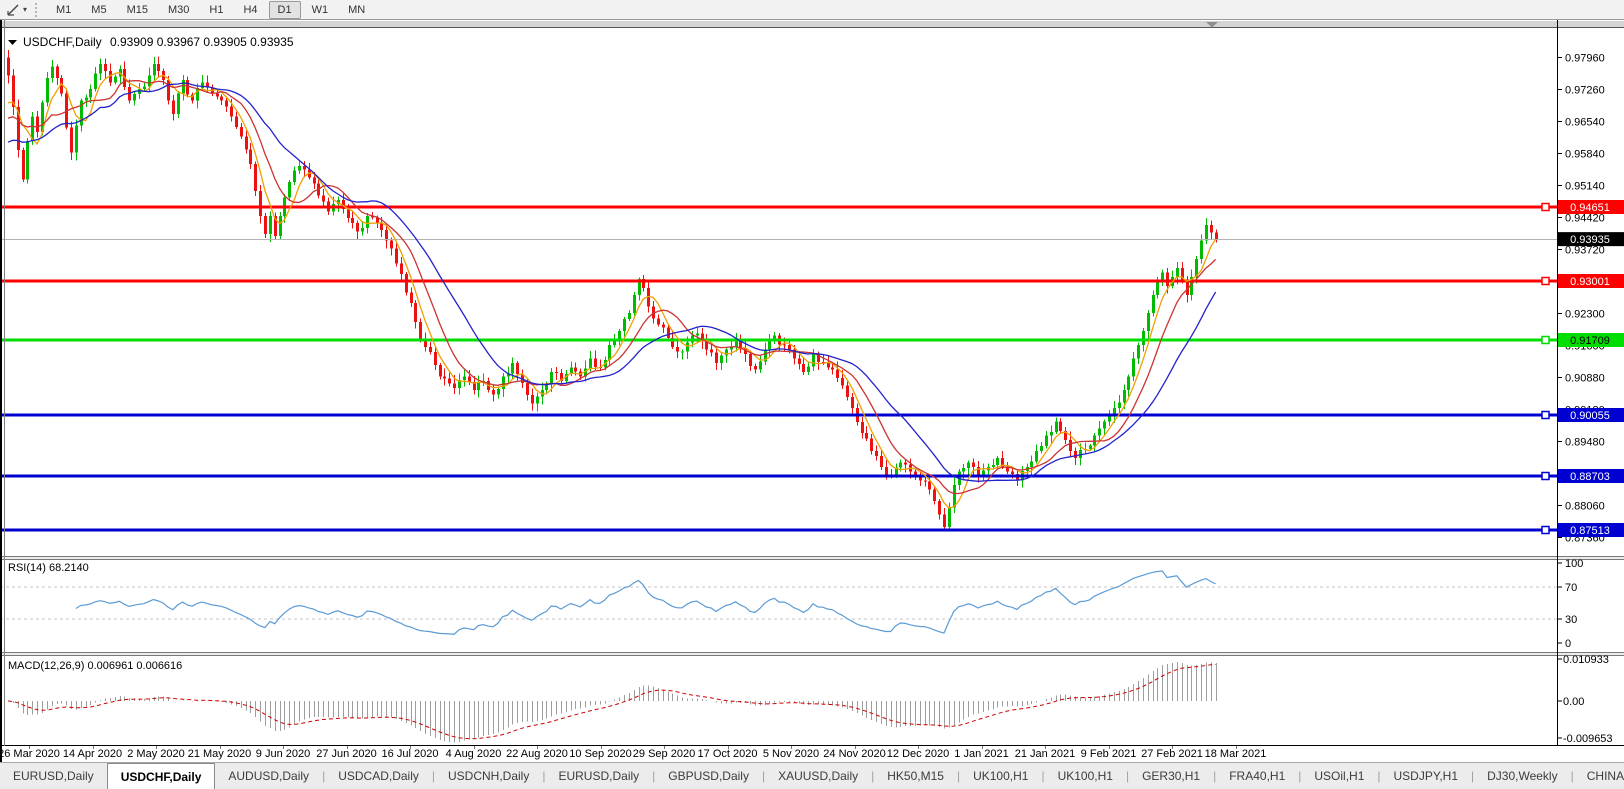  Describe the element at coordinates (1585, 507) in the screenshot. I see `price-tick-label: 0.88060` at that location.